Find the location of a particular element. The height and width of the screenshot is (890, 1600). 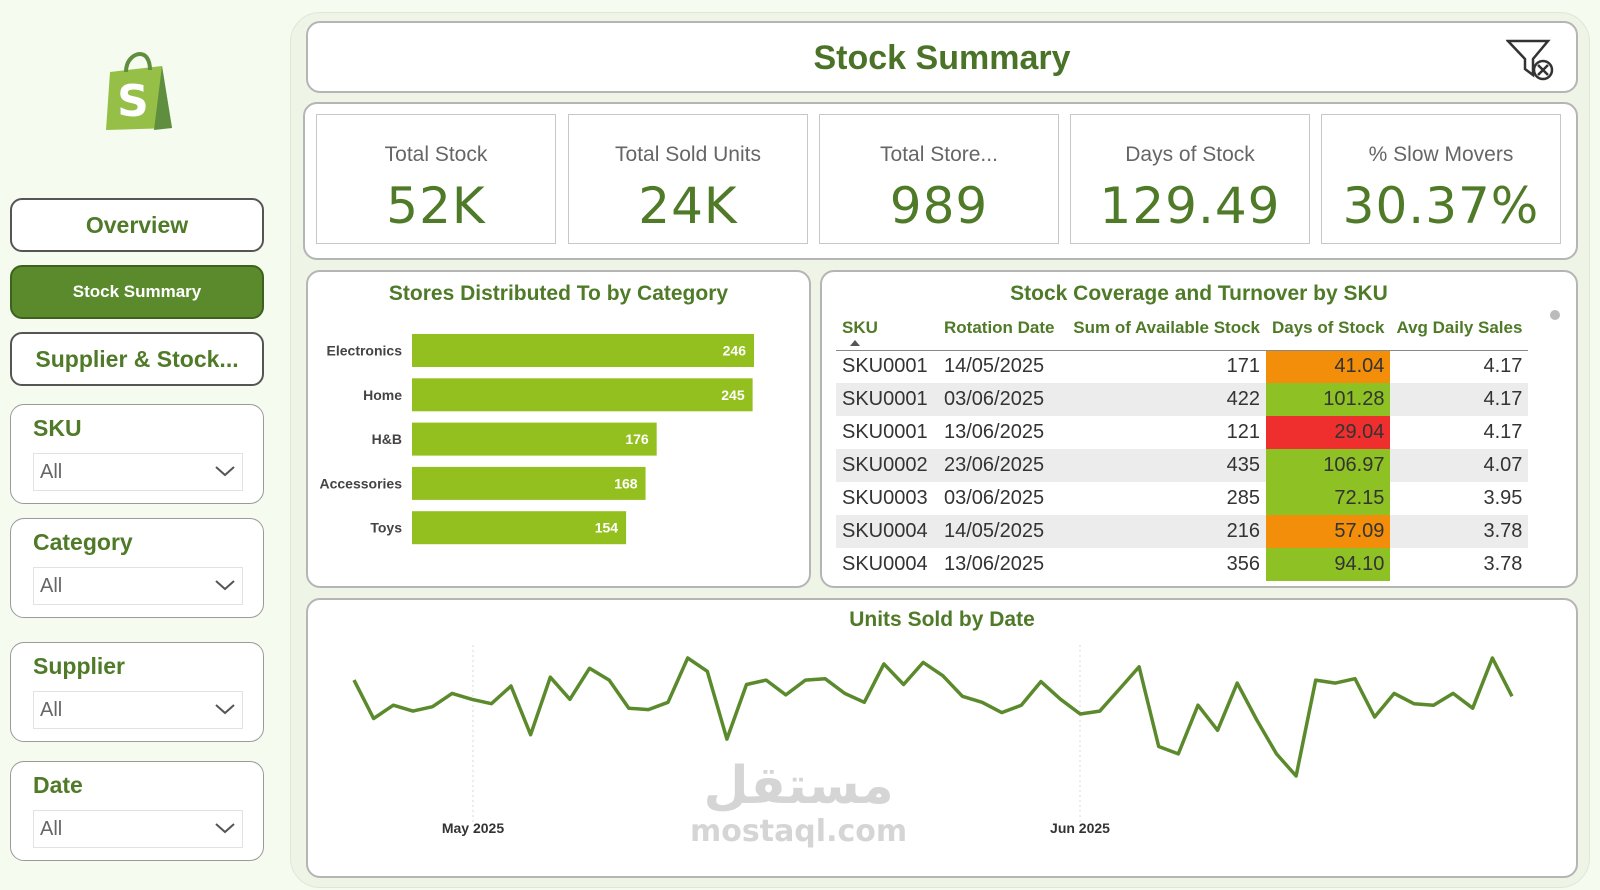

date-dropdown: All is located at coordinates (138, 829).